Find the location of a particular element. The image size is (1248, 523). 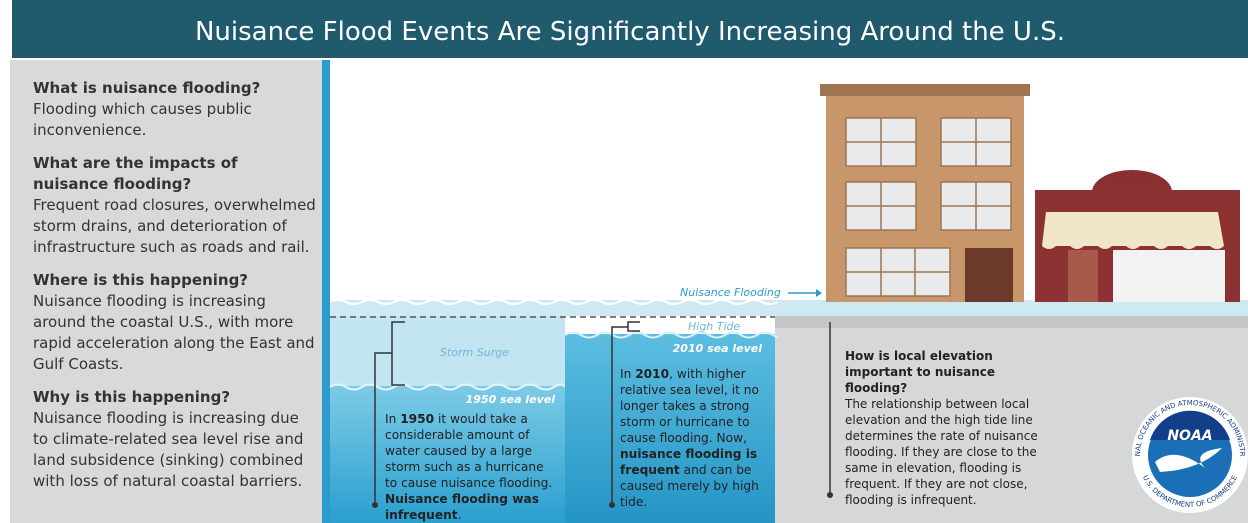

sea-2010 is located at coordinates (670, 428).